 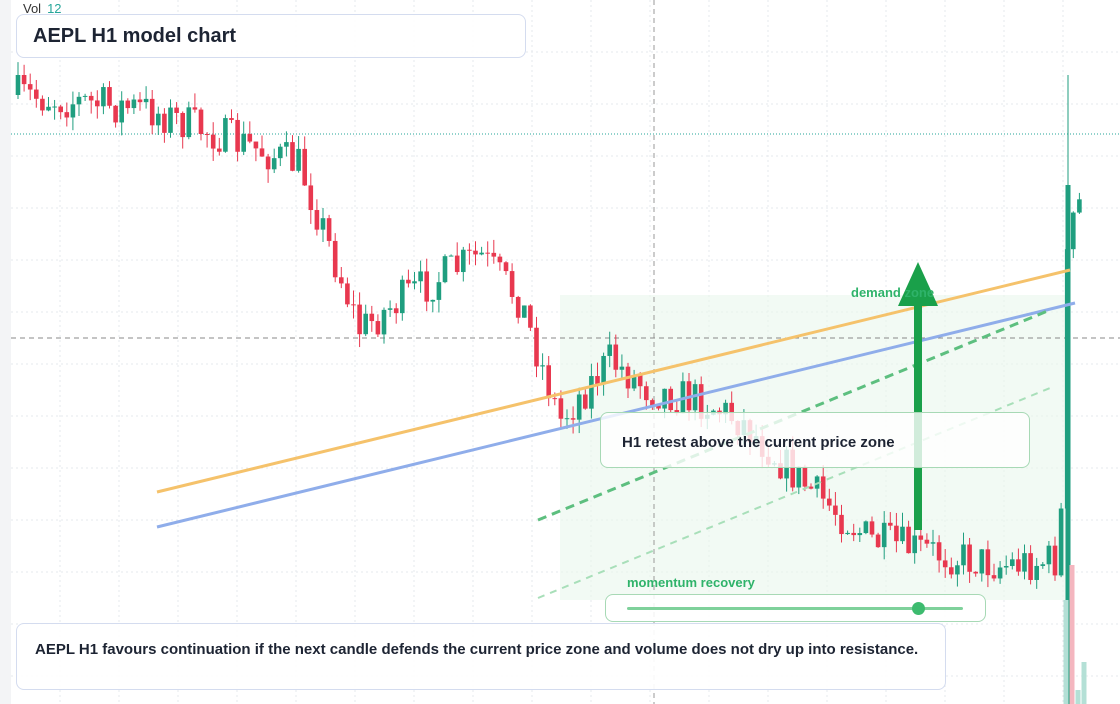 What do you see at coordinates (918, 284) in the screenshot?
I see `arrow-head` at bounding box center [918, 284].